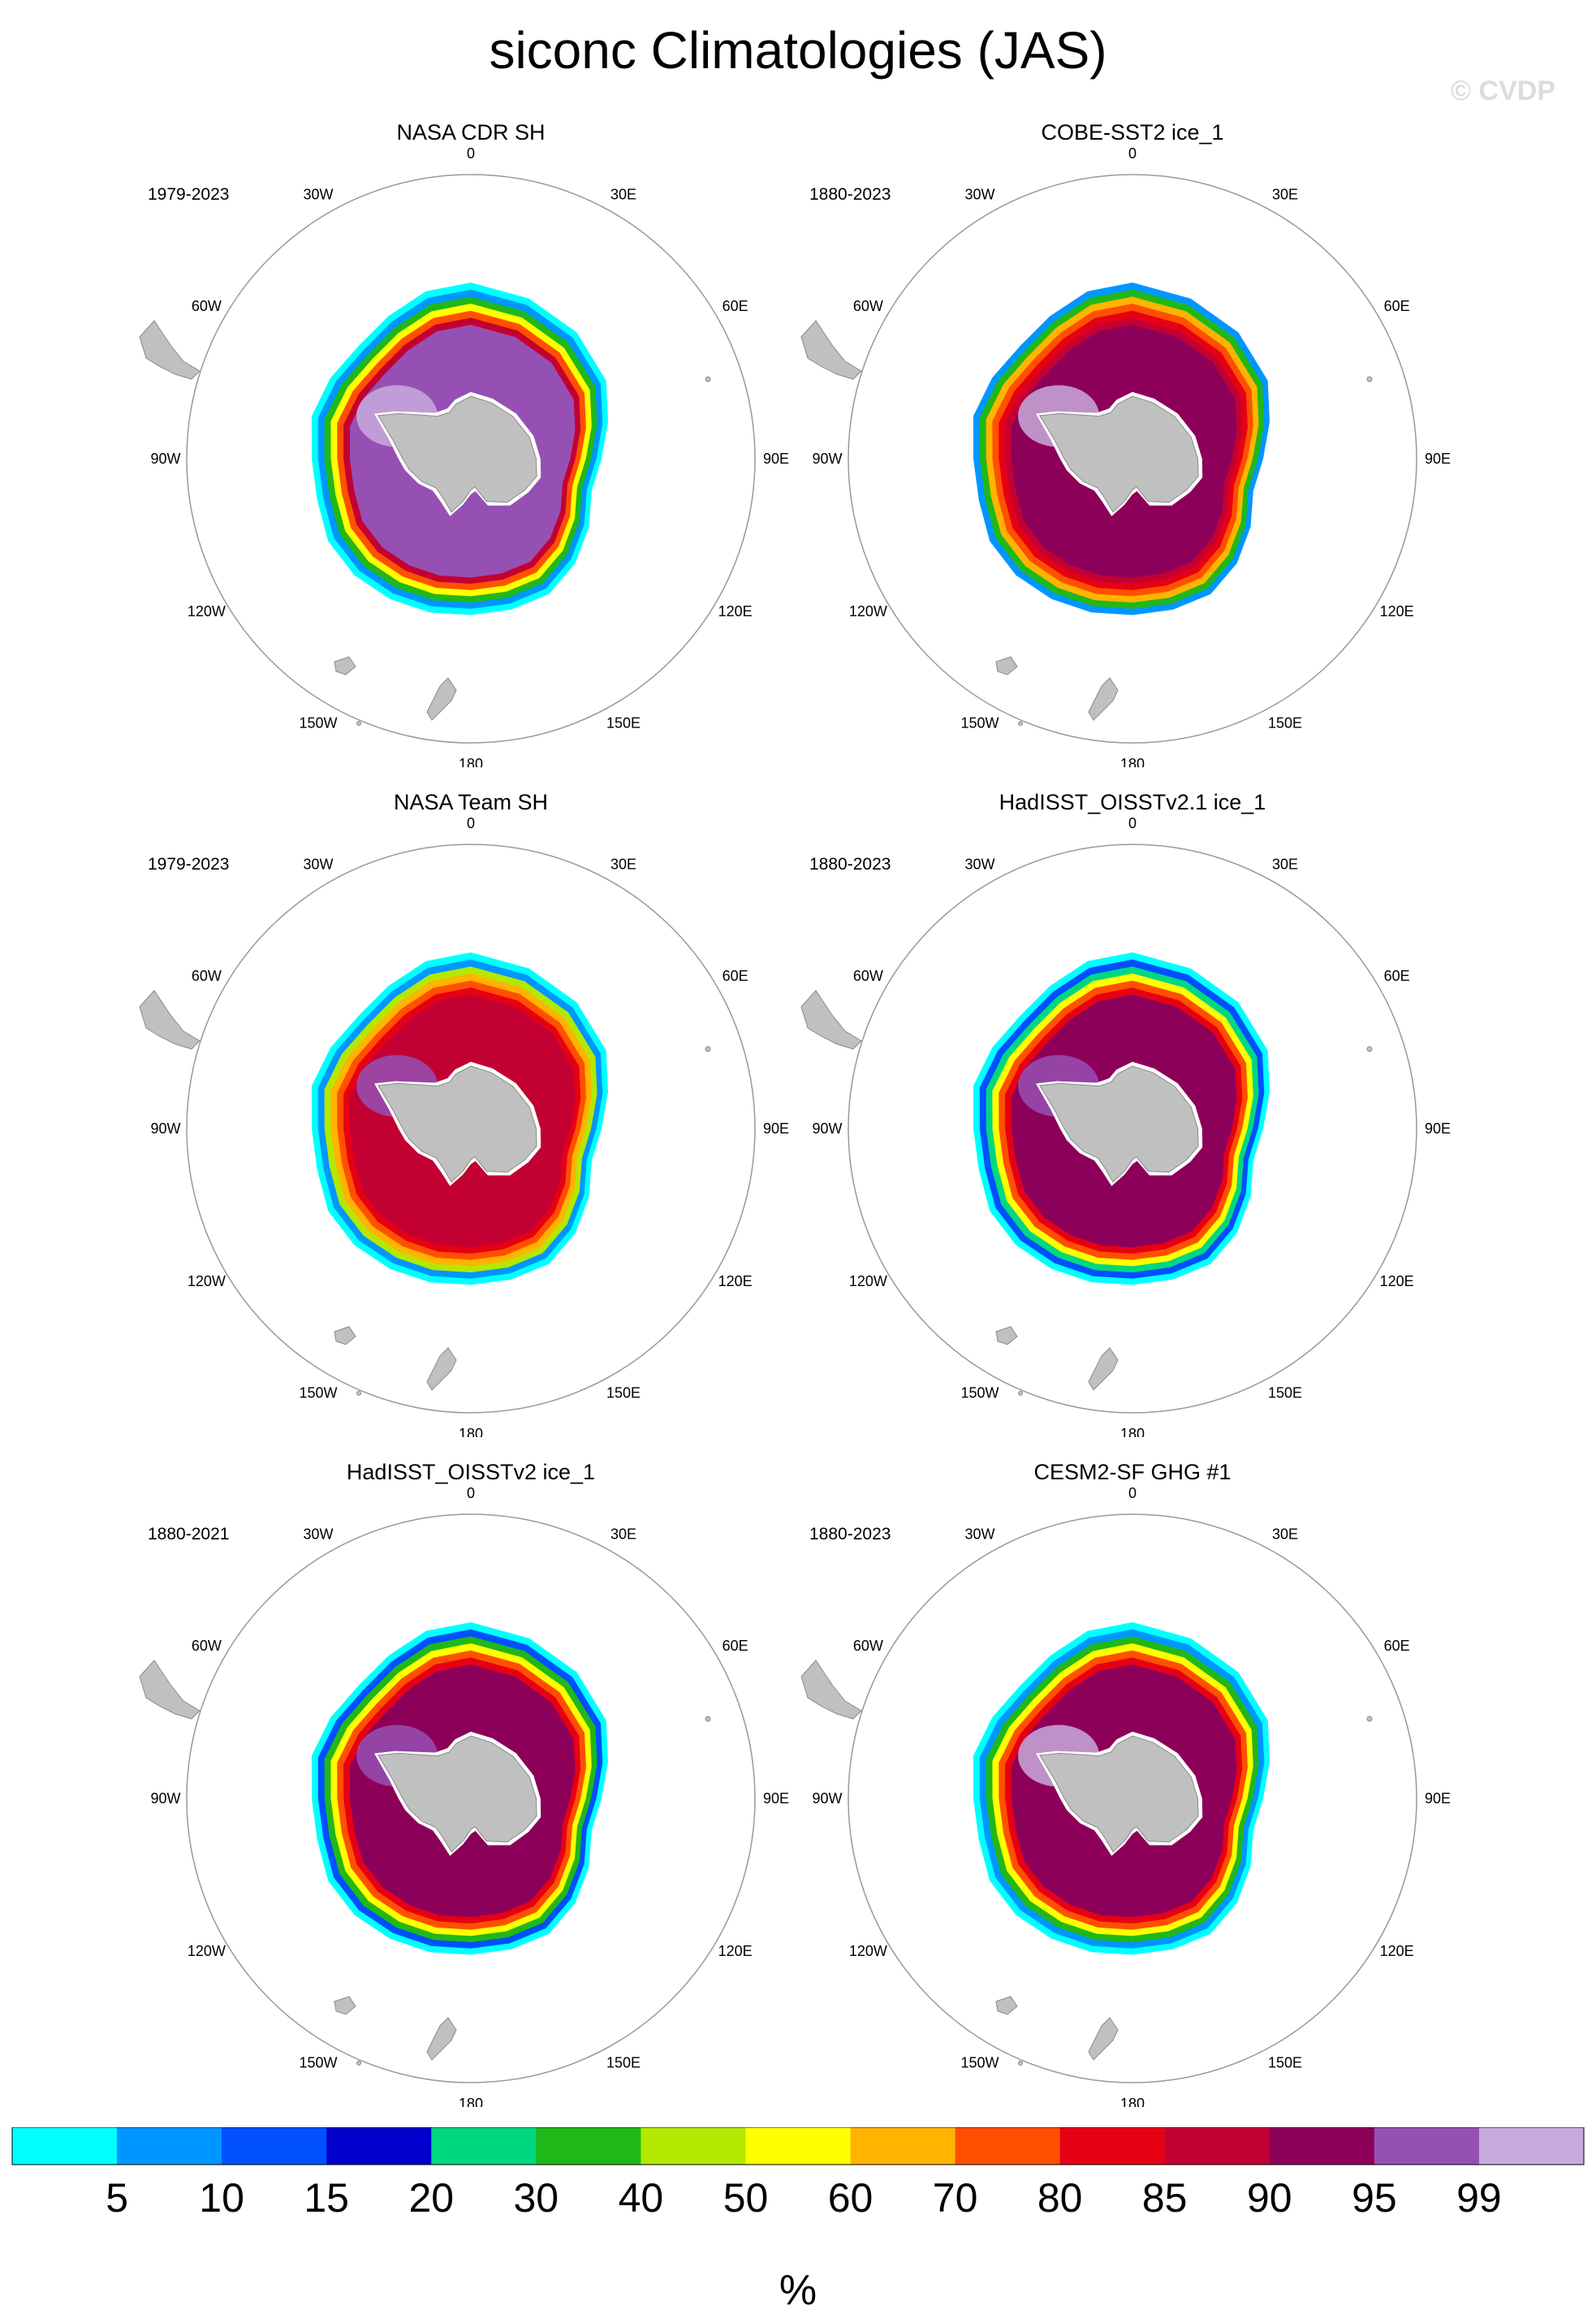  Describe the element at coordinates (536, 2198) in the screenshot. I see `colorbar-tick-label: 30` at that location.